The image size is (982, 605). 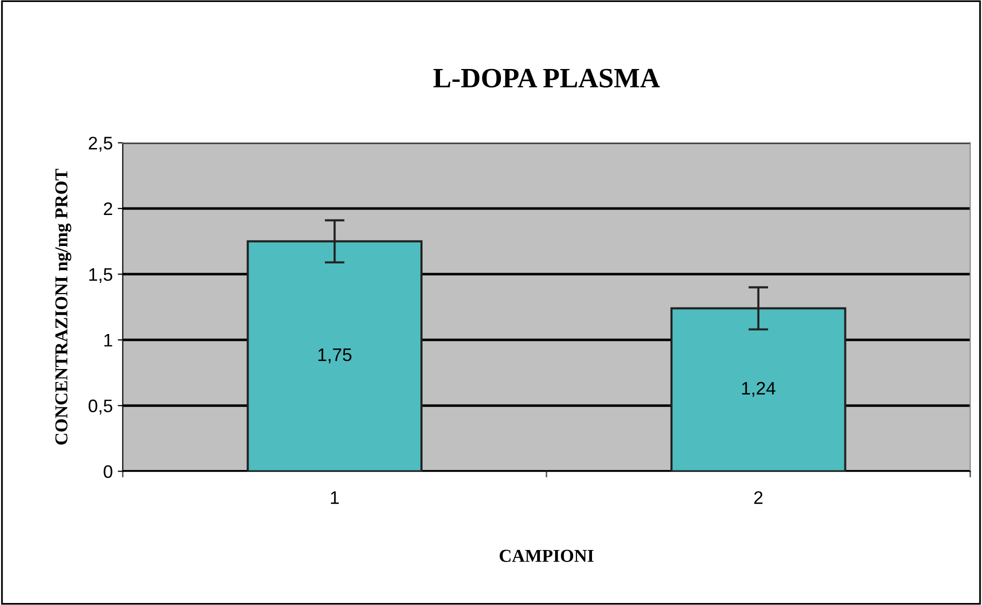 I want to click on y-tick-label: 2,5, so click(x=100, y=144).